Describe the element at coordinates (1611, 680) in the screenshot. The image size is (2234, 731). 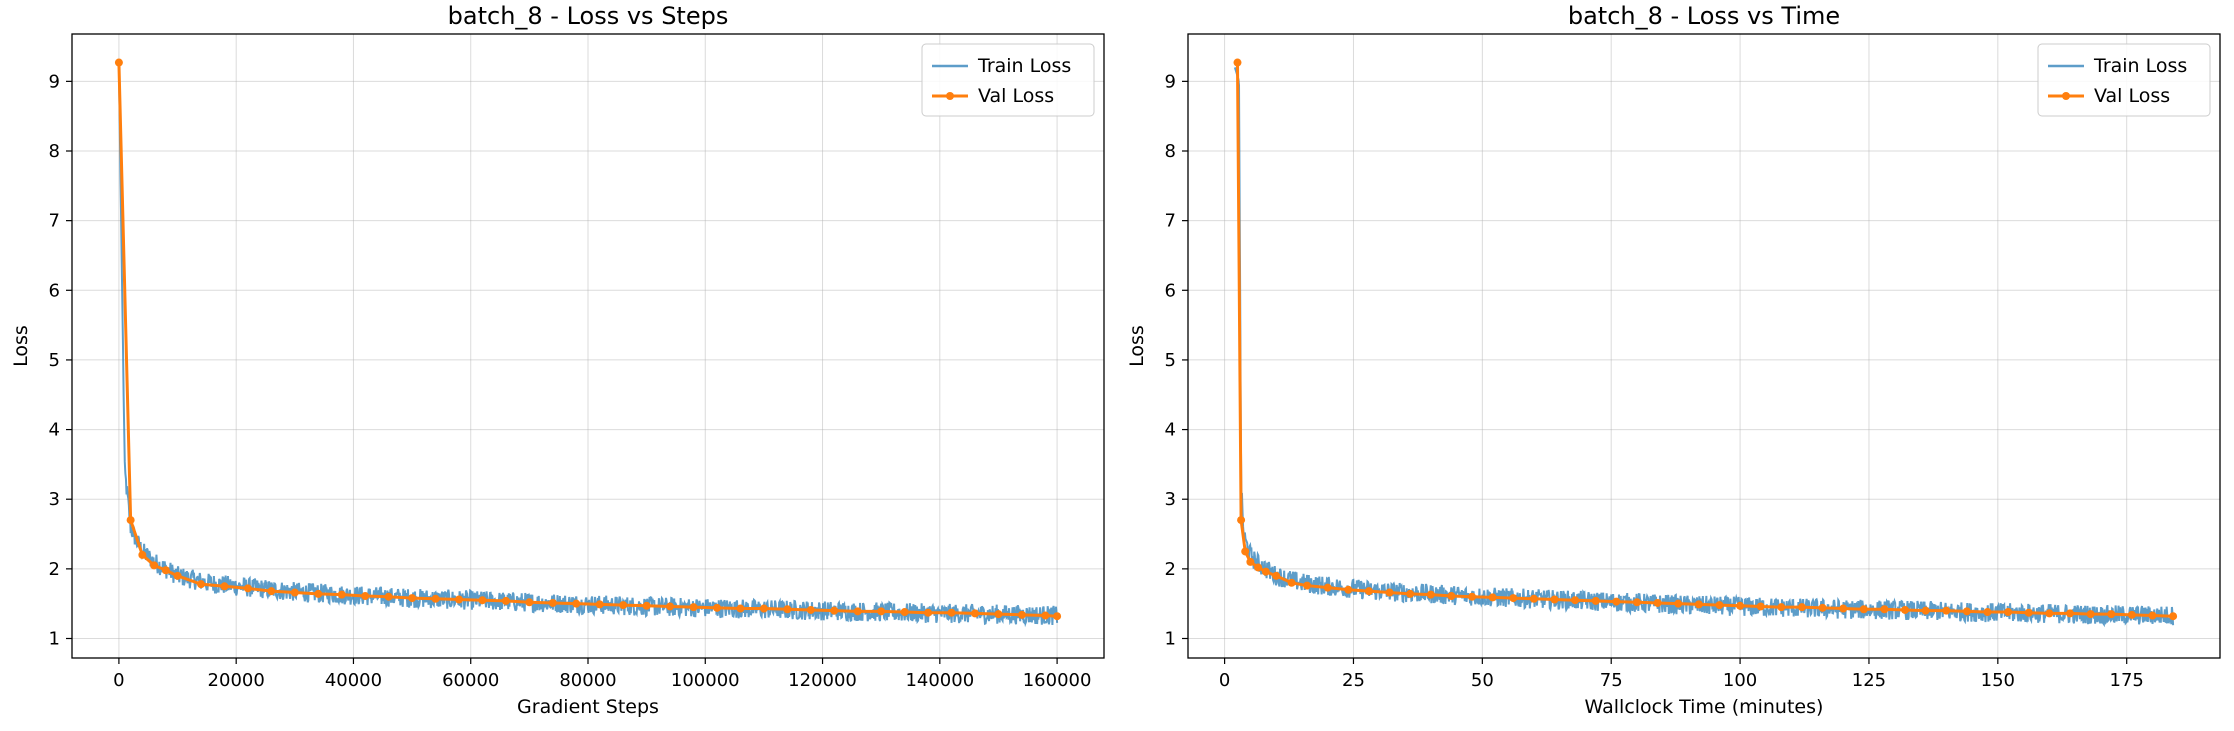
I see `x-tick-label: 75` at that location.